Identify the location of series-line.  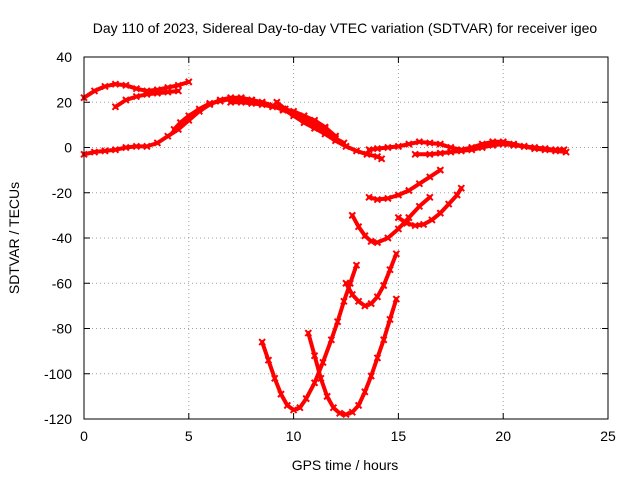
(352, 357).